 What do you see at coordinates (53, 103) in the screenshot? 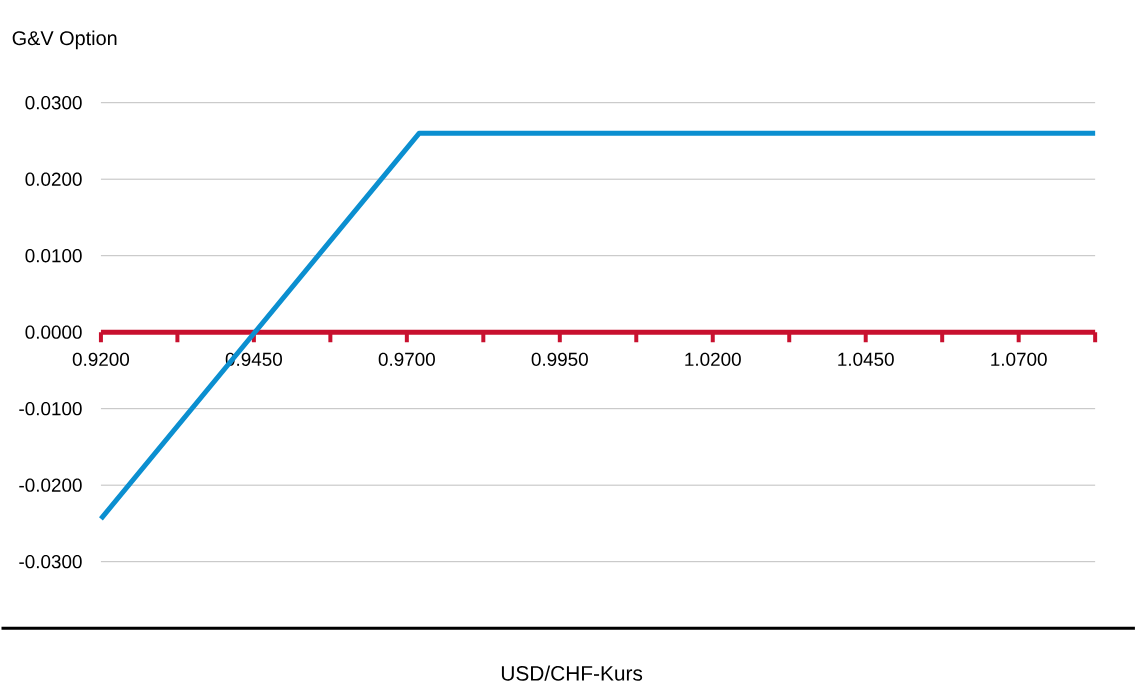
I see `y-tick-label: 0.0300` at bounding box center [53, 103].